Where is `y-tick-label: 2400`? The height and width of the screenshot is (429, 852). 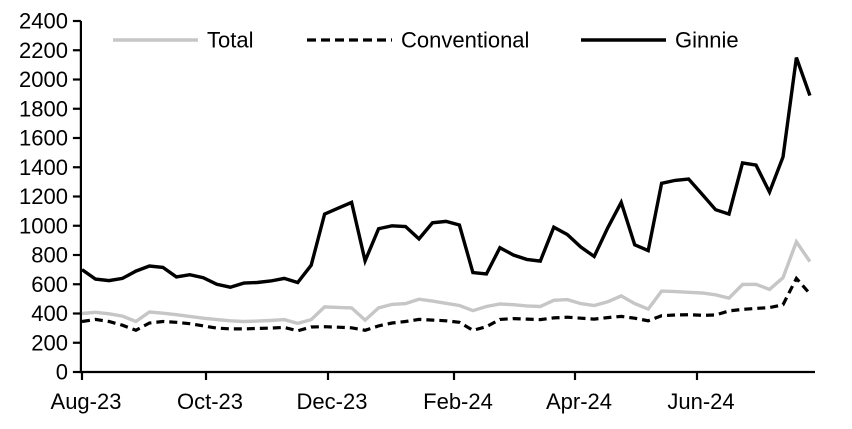 y-tick-label: 2400 is located at coordinates (43, 21).